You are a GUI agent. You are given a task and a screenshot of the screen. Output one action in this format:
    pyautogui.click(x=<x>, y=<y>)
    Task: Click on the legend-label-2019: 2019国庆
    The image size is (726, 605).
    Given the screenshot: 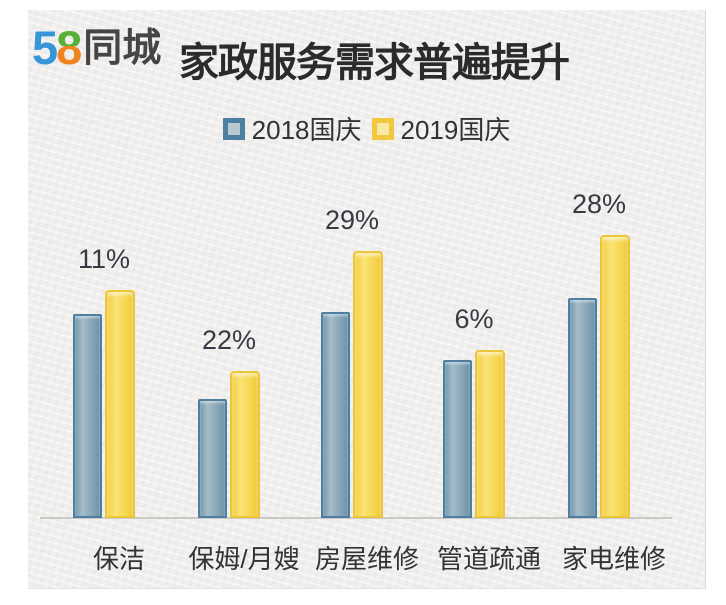 What is the action you would take?
    pyautogui.click(x=455, y=130)
    